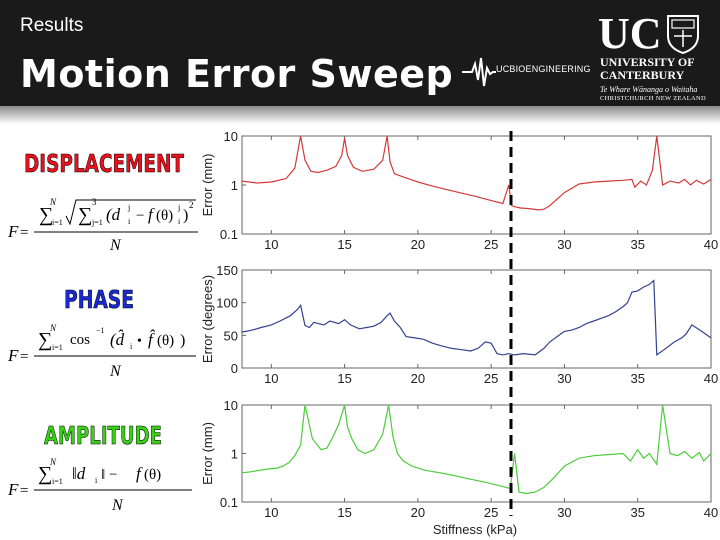  What do you see at coordinates (479, 72) in the screenshot?
I see `dept-logo-icon` at bounding box center [479, 72].